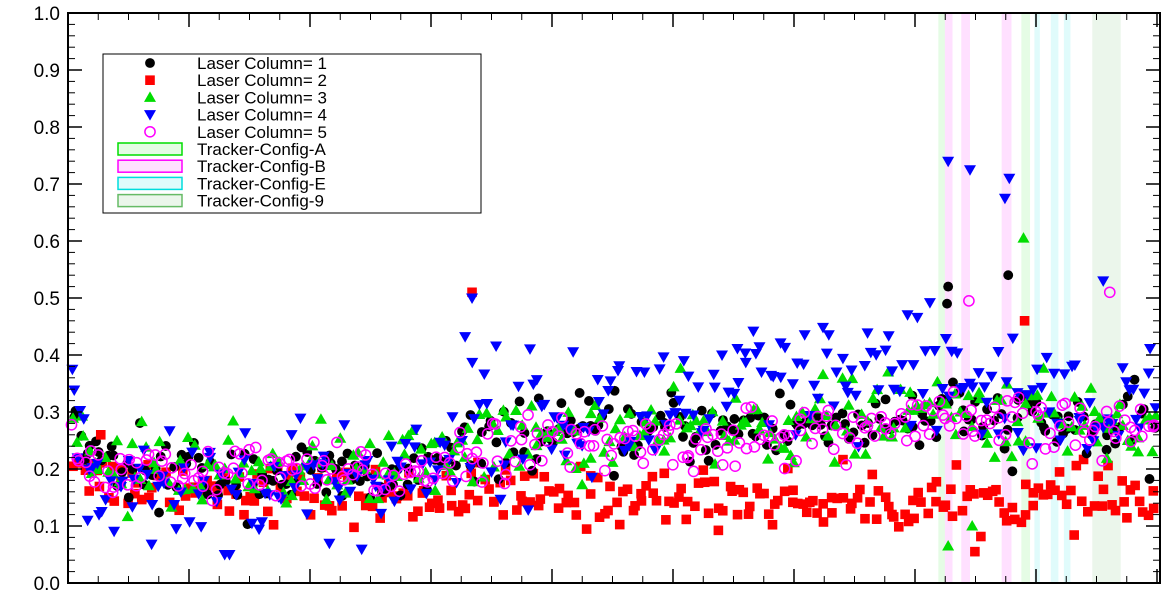 This screenshot has height=593, width=1161. I want to click on y-tick-label: 0.1, so click(47, 527).